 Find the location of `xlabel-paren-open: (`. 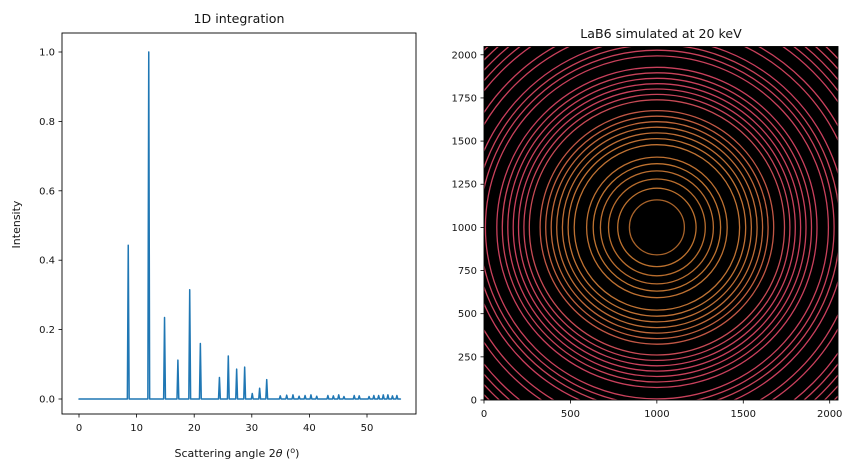

xlabel-paren-open: ( is located at coordinates (286, 453).